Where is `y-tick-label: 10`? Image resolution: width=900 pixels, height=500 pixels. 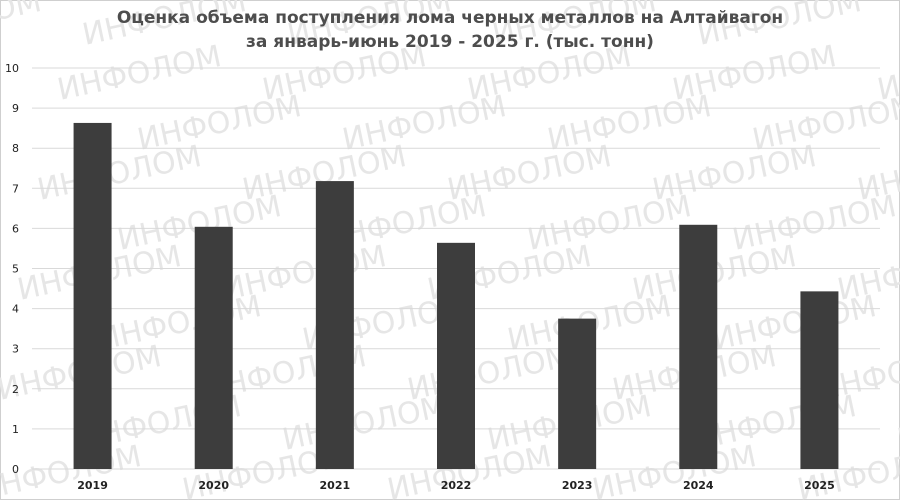 y-tick-label: 10 is located at coordinates (12, 68).